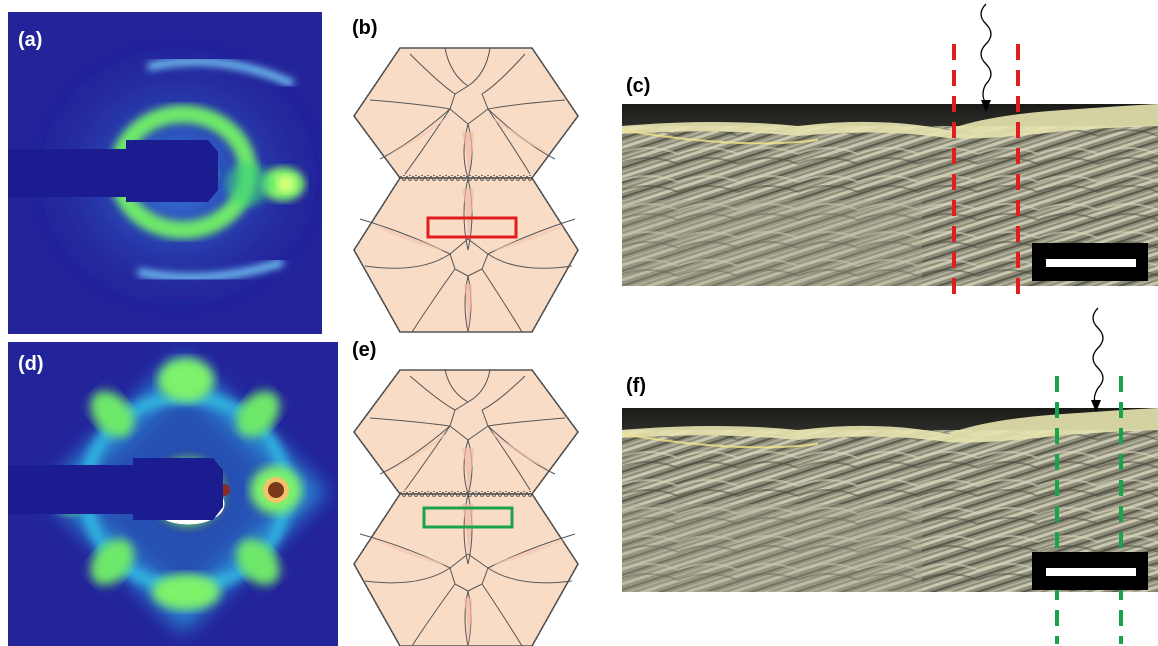  I want to click on selection-box-b, so click(472, 227).